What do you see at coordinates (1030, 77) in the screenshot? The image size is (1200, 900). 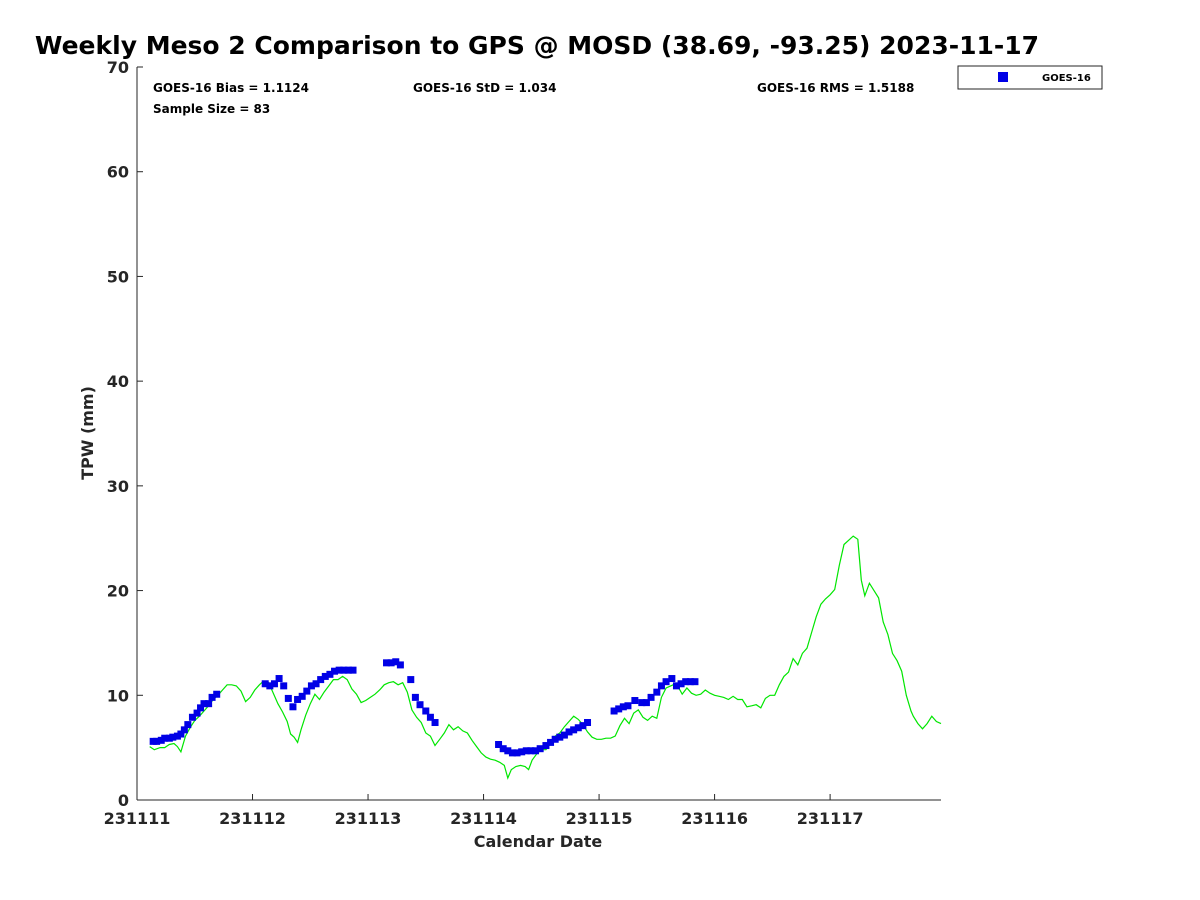 I see `legend: GOES-16` at bounding box center [1030, 77].